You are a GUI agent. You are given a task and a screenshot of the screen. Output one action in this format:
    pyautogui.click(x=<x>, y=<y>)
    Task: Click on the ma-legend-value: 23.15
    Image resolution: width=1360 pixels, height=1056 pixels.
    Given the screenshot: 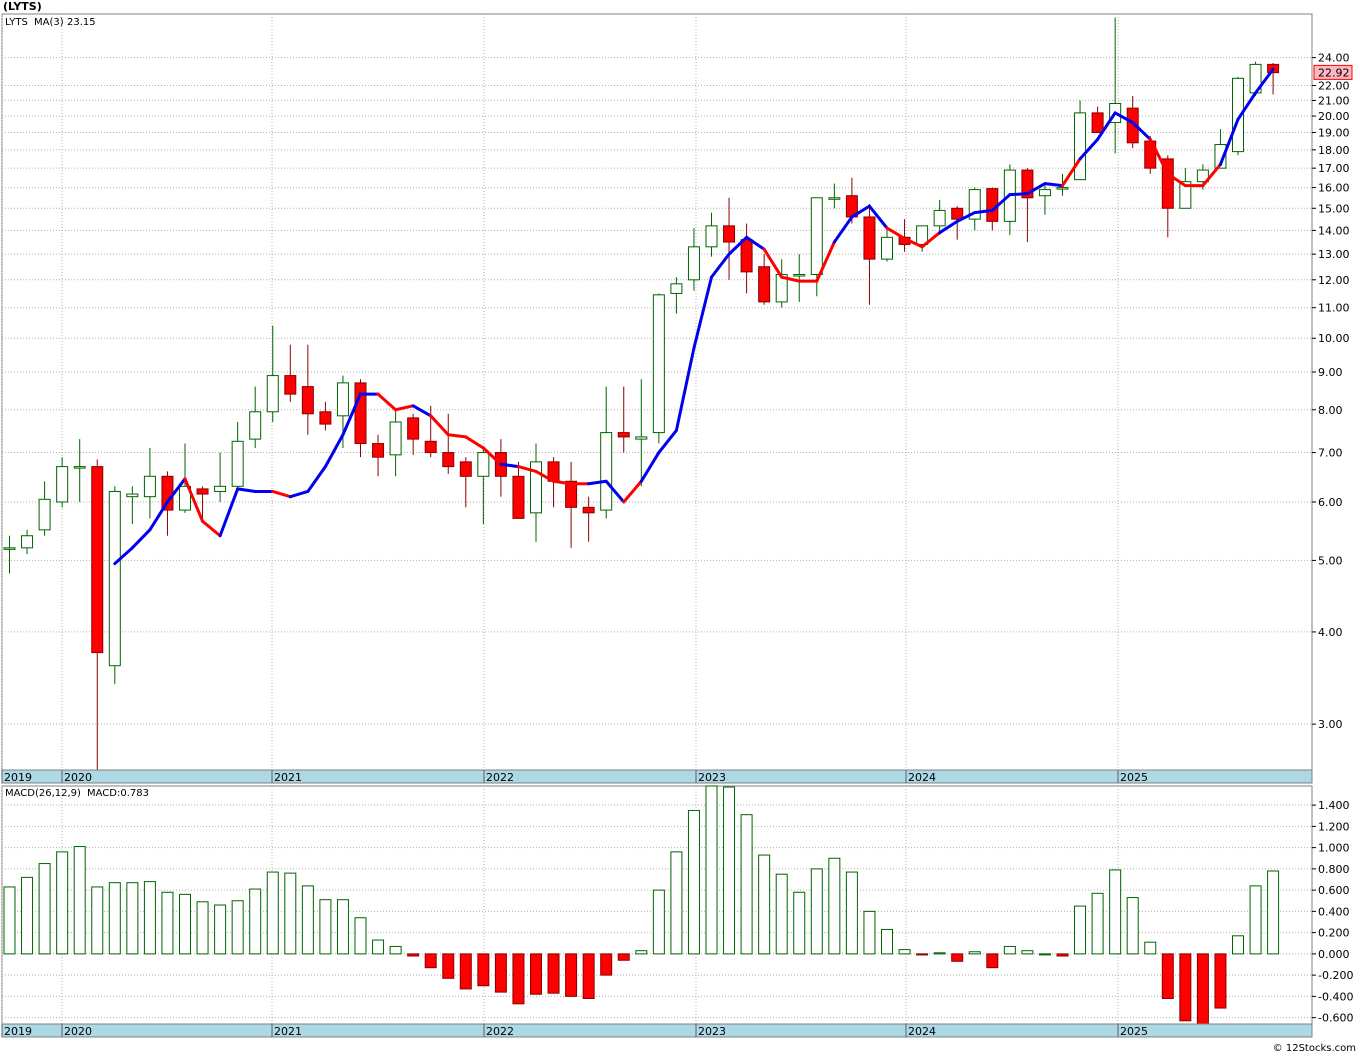 What is the action you would take?
    pyautogui.click(x=81, y=22)
    